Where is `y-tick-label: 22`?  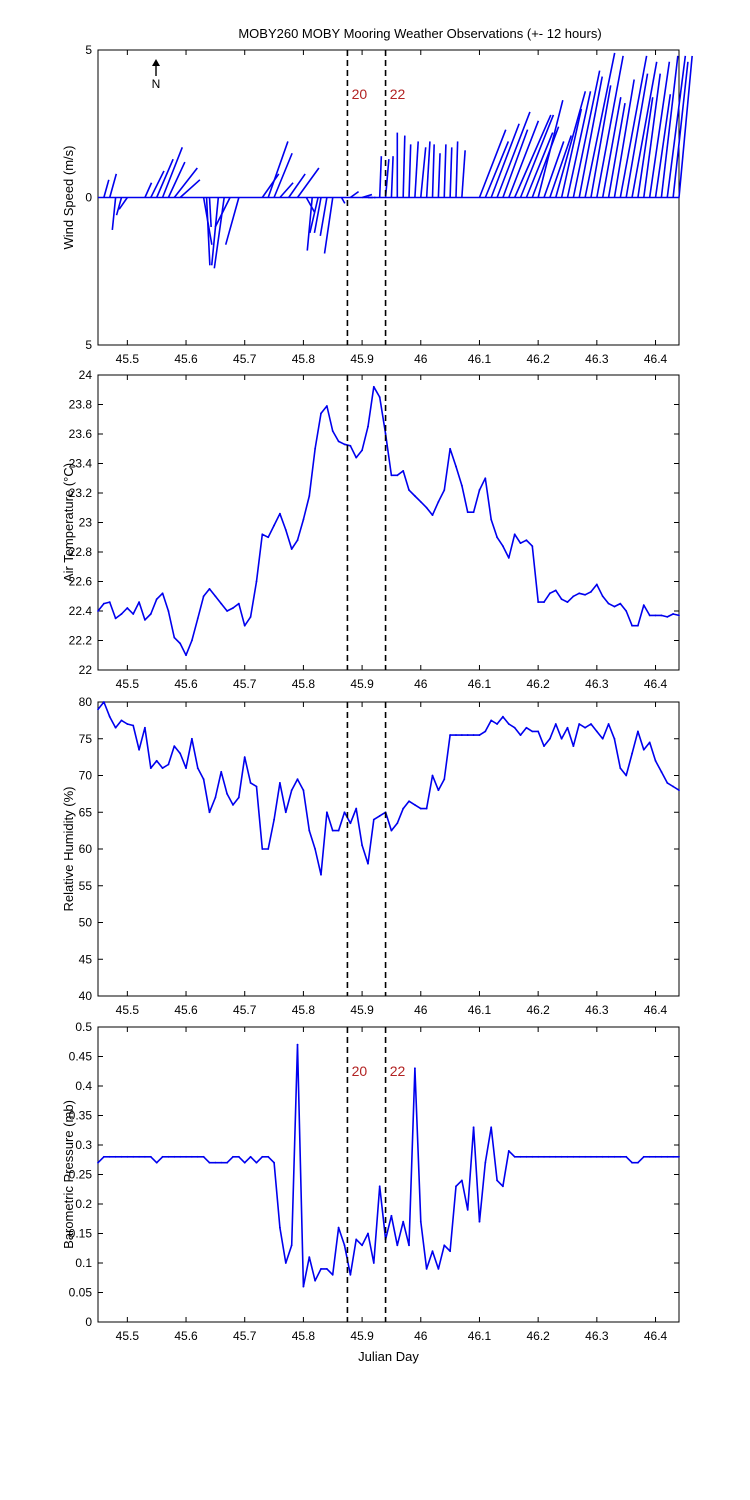
y-tick-label: 22 is located at coordinates (86, 670).